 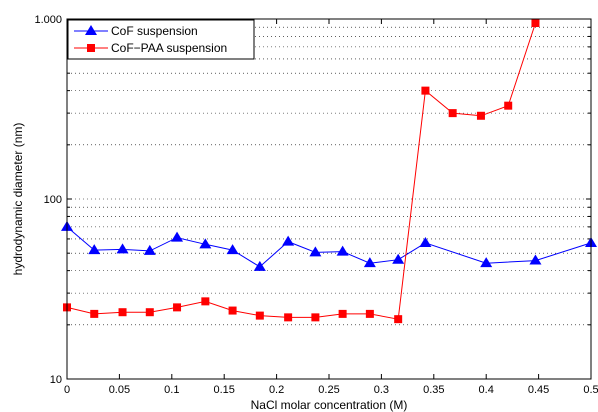 What do you see at coordinates (433, 390) in the screenshot?
I see `x-tick-label: 0.35` at bounding box center [433, 390].